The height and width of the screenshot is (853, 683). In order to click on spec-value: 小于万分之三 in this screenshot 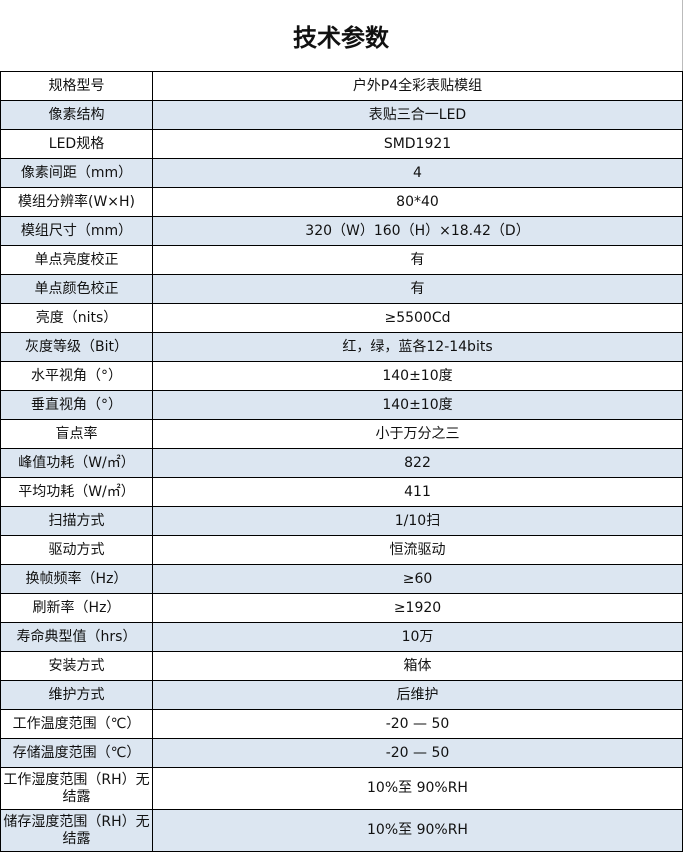, I will do `click(417, 434)`.